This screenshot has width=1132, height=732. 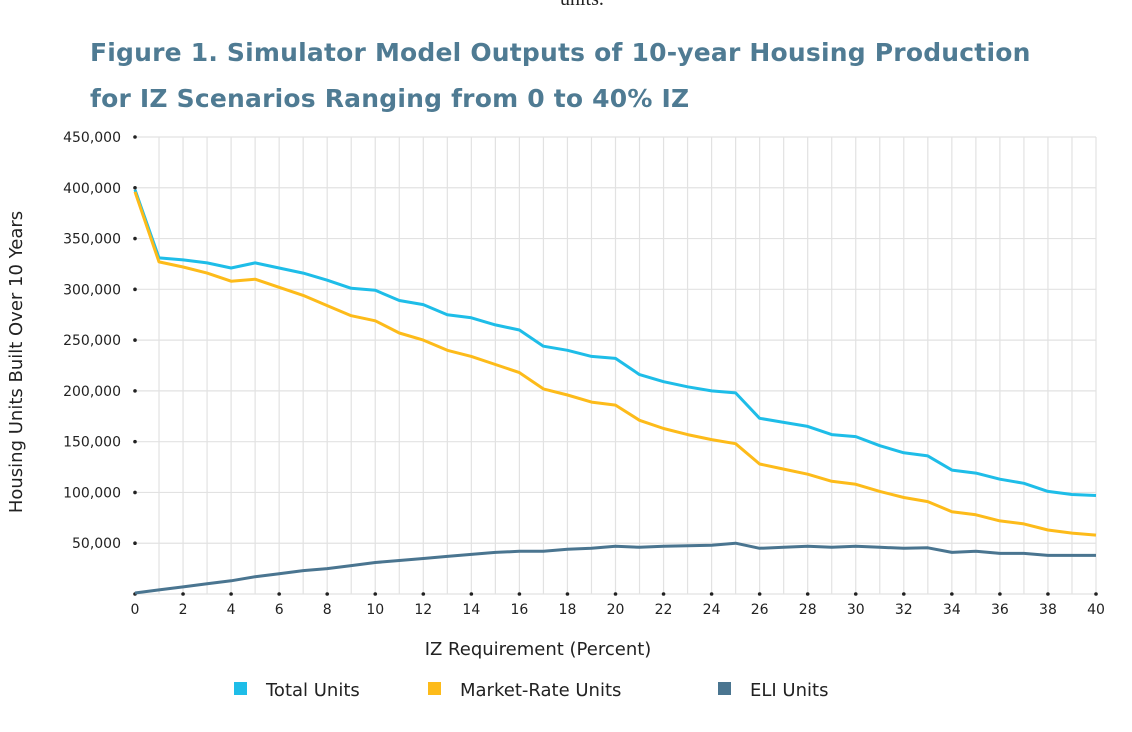 What do you see at coordinates (312, 690) in the screenshot?
I see `legend-label: Total Units` at bounding box center [312, 690].